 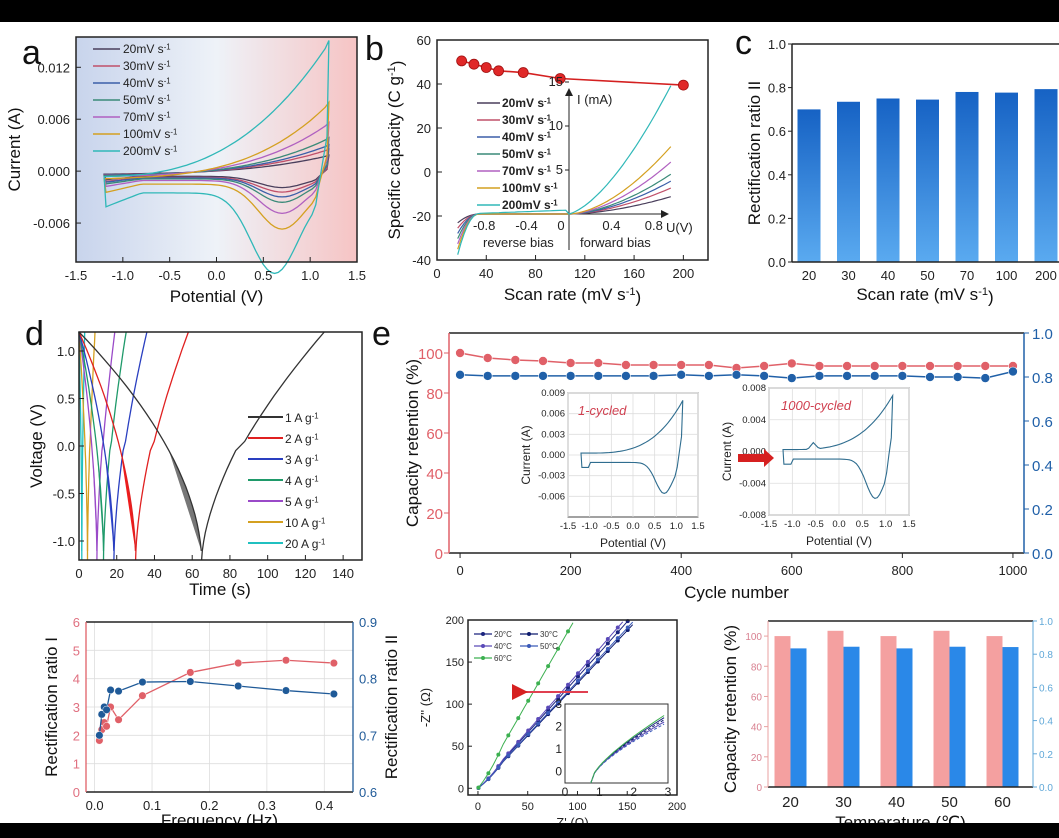 I want to click on inset-x-tick-label: 0.0, so click(x=632, y=526).